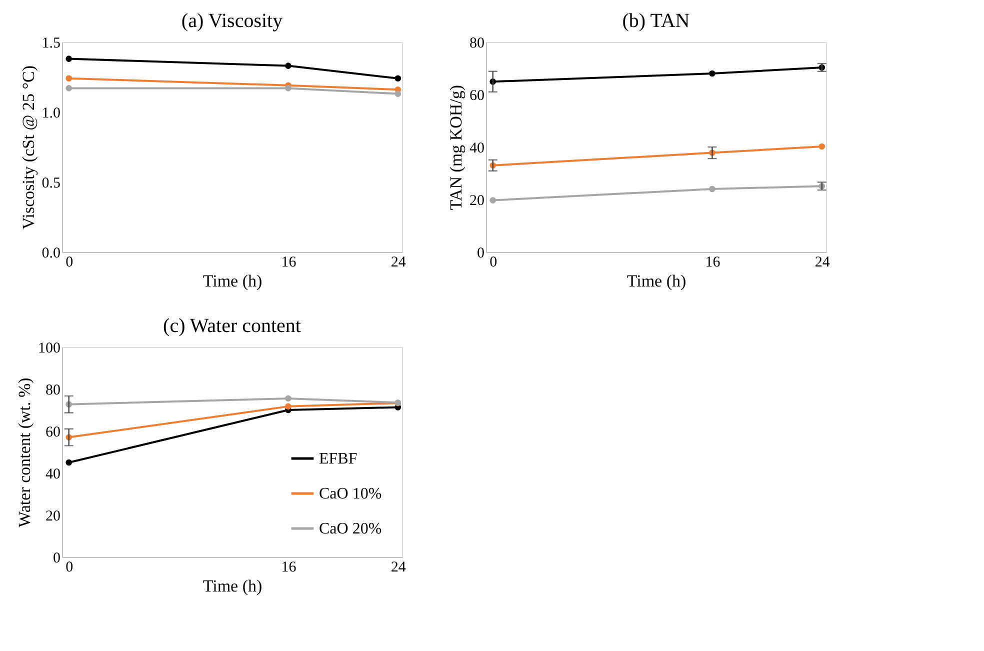 The height and width of the screenshot is (651, 984). Describe the element at coordinates (51, 114) in the screenshot. I see `y-tick-label: 1.0` at that location.